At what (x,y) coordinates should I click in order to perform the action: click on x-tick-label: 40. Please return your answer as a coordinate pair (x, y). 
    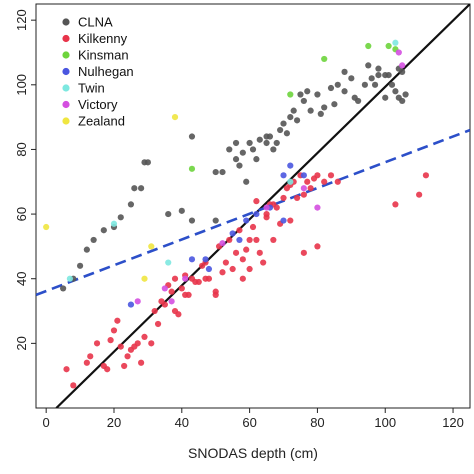
    Looking at the image, I should click on (182, 422).